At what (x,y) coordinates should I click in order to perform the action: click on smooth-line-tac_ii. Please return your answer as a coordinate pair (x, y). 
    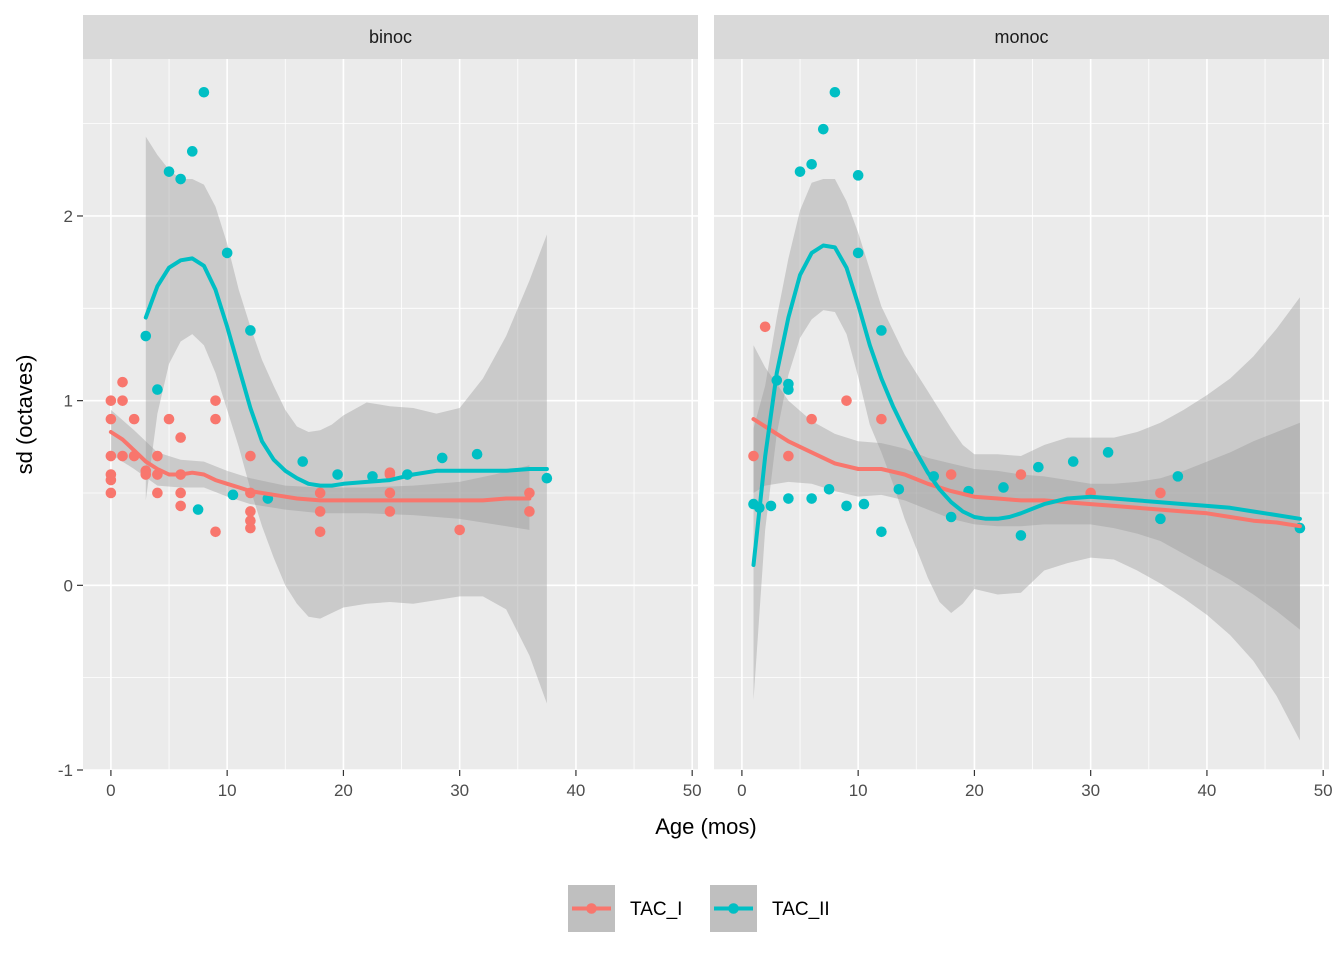
    Looking at the image, I should click on (346, 372).